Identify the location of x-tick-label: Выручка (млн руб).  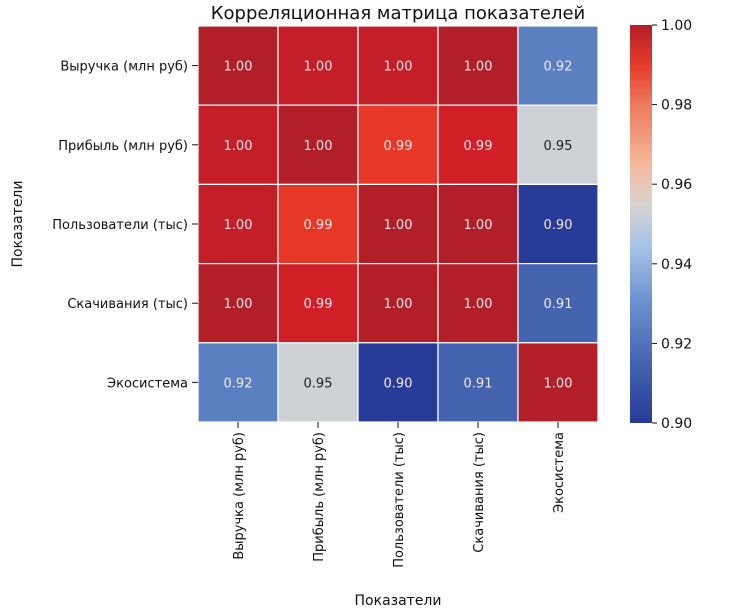
(239, 496).